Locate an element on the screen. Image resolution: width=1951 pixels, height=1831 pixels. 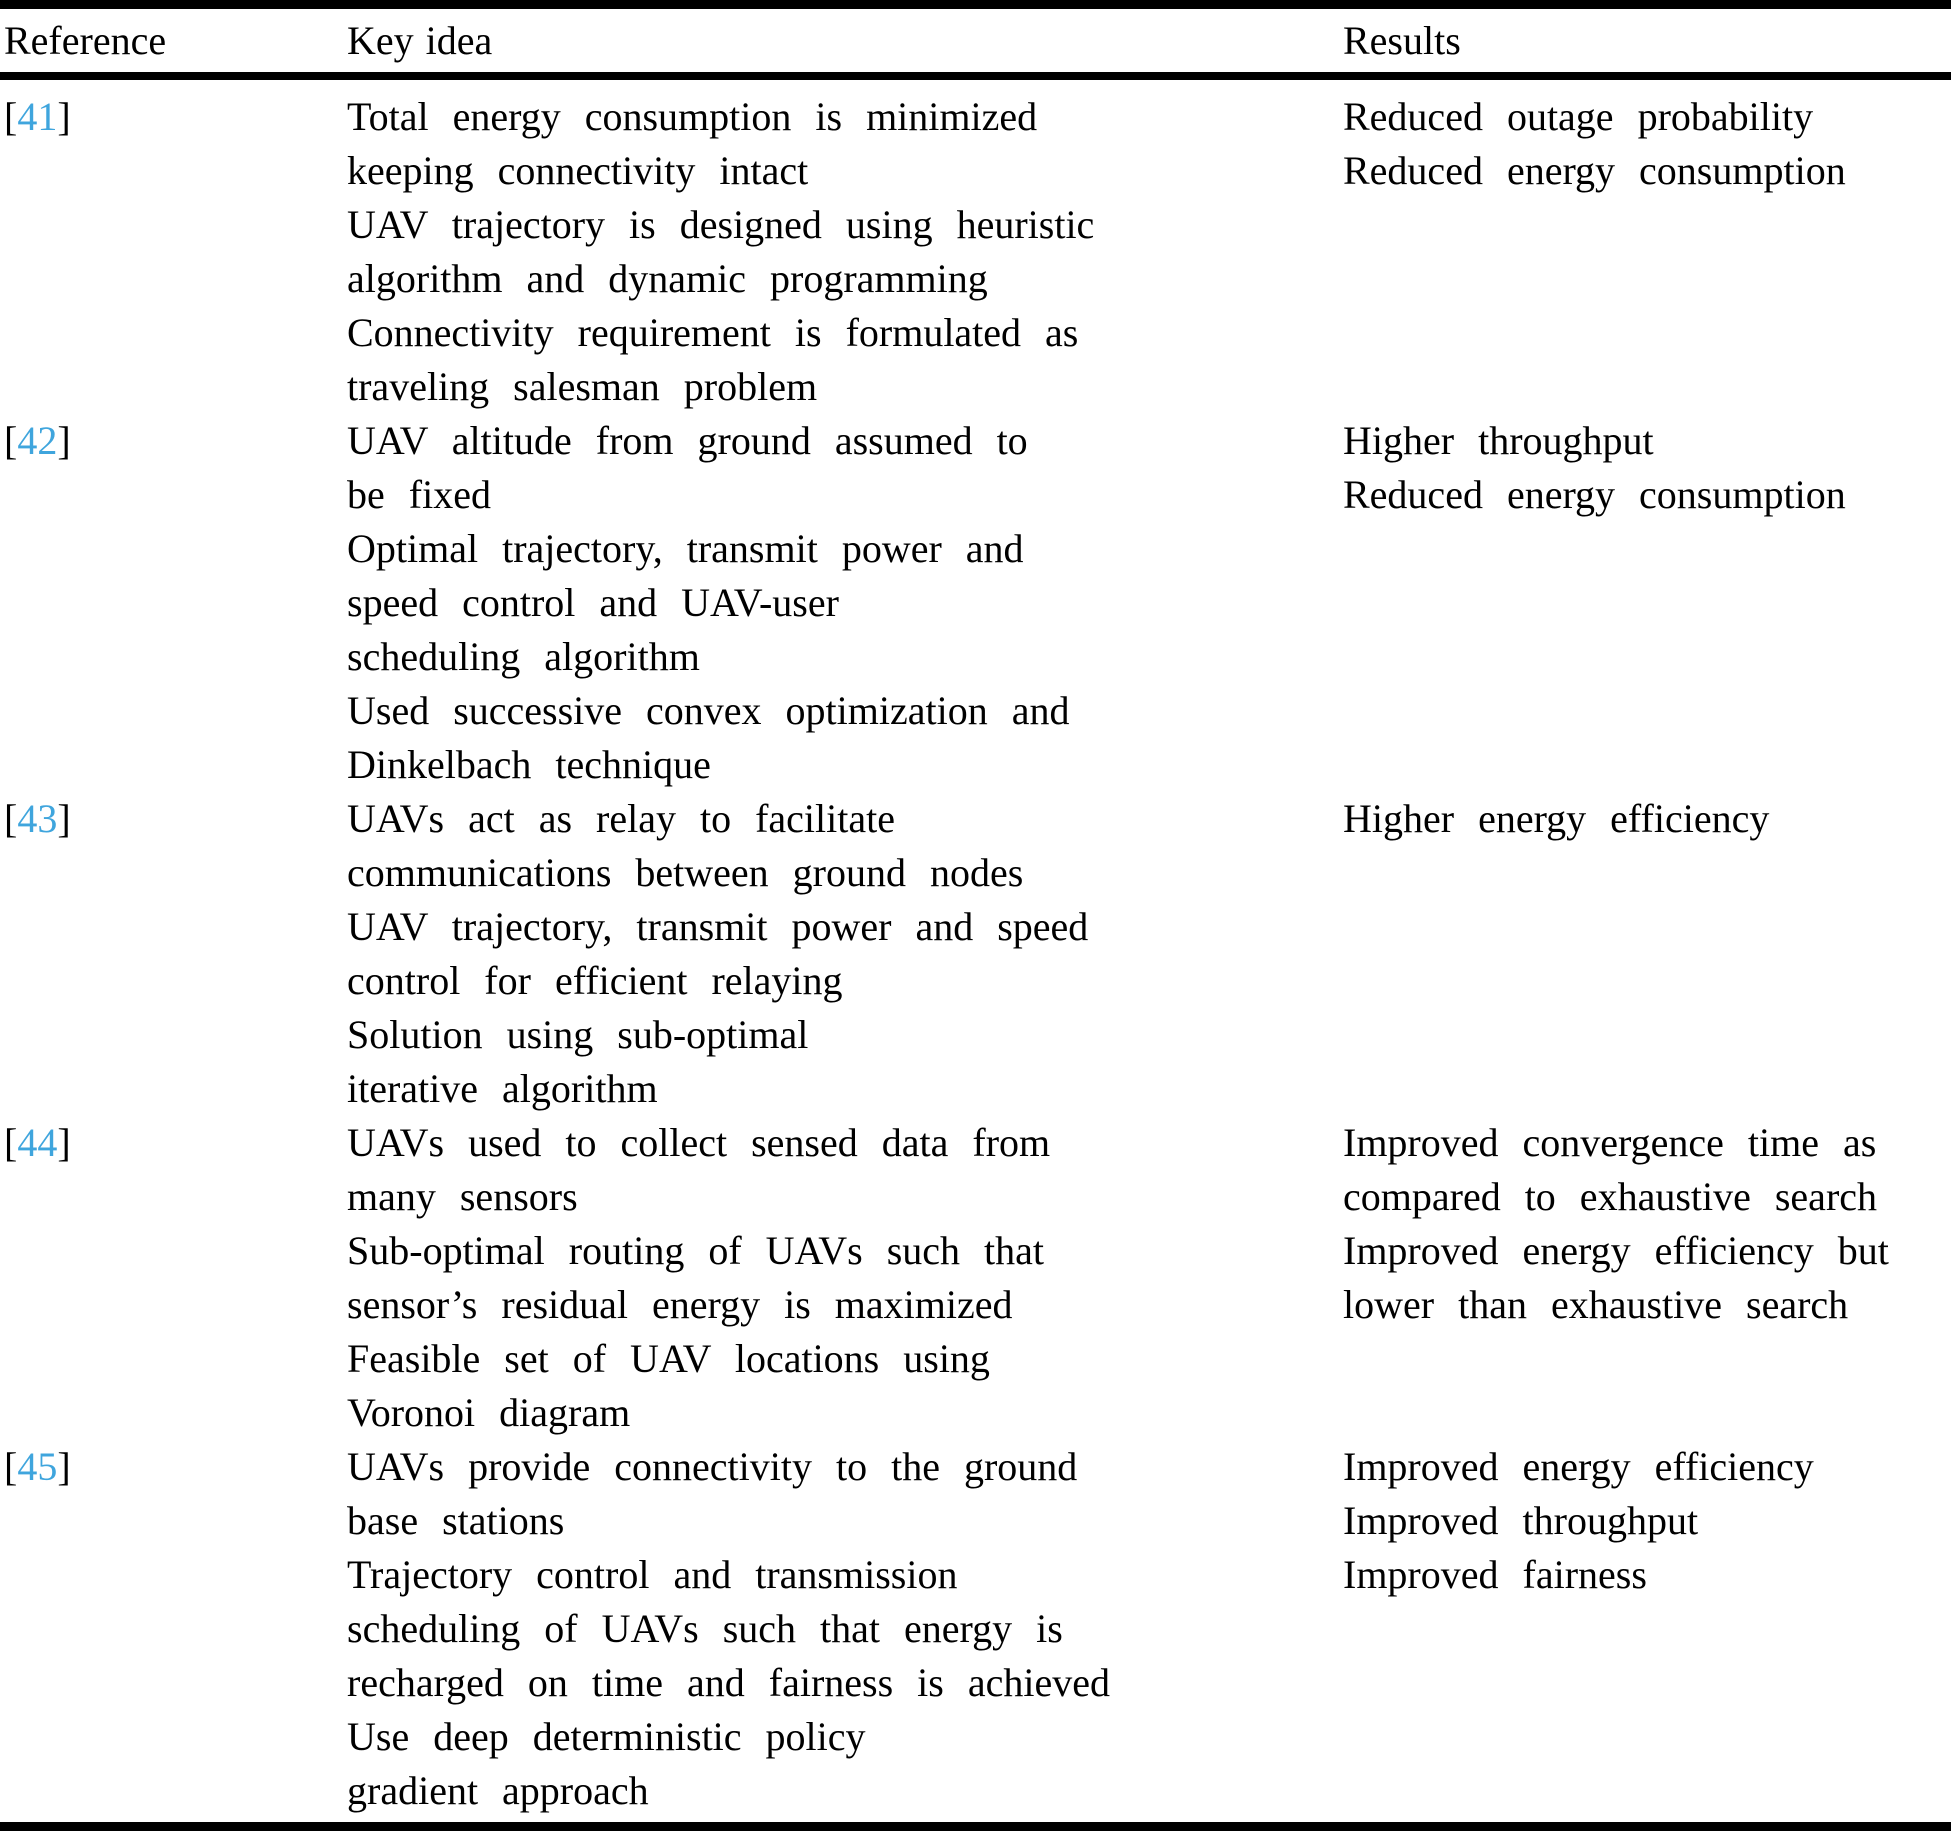
results-cell: Higher energy efficiency is located at coordinates (1556, 818).